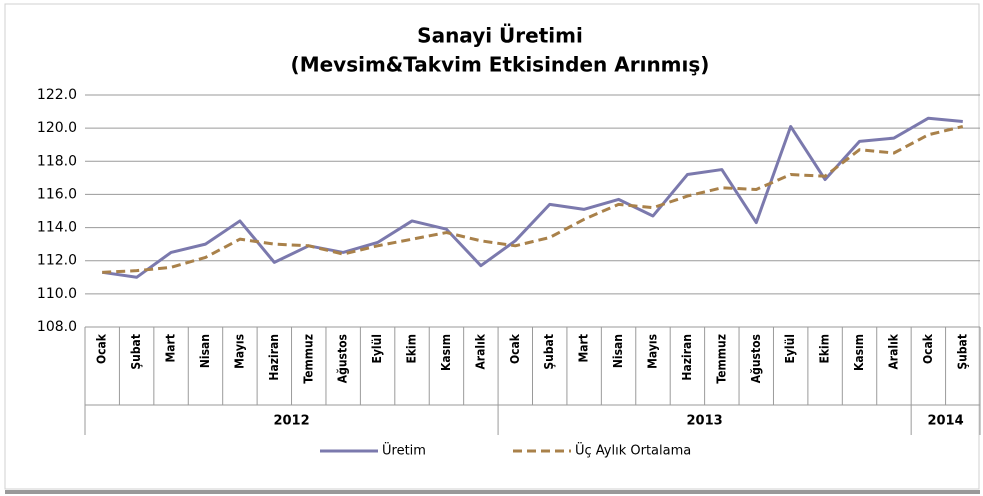 The width and height of the screenshot is (983, 496). What do you see at coordinates (500, 36) in the screenshot?
I see `chart-title: Sanayi Üretimi` at bounding box center [500, 36].